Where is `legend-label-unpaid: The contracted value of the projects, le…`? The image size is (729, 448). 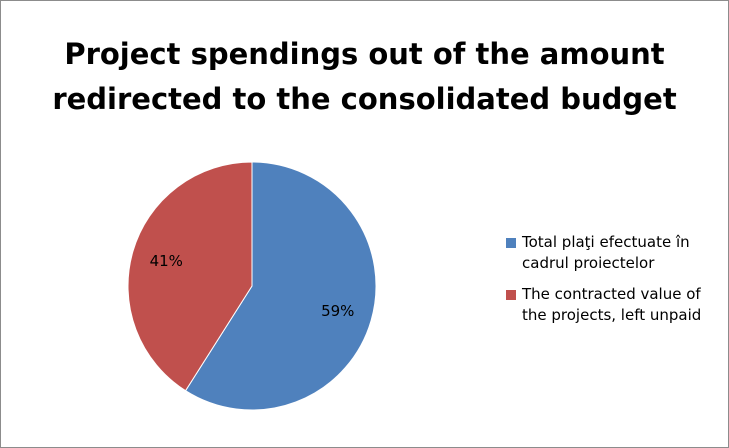 legend-label-unpaid: The contracted value of the projects, le… is located at coordinates (612, 304).